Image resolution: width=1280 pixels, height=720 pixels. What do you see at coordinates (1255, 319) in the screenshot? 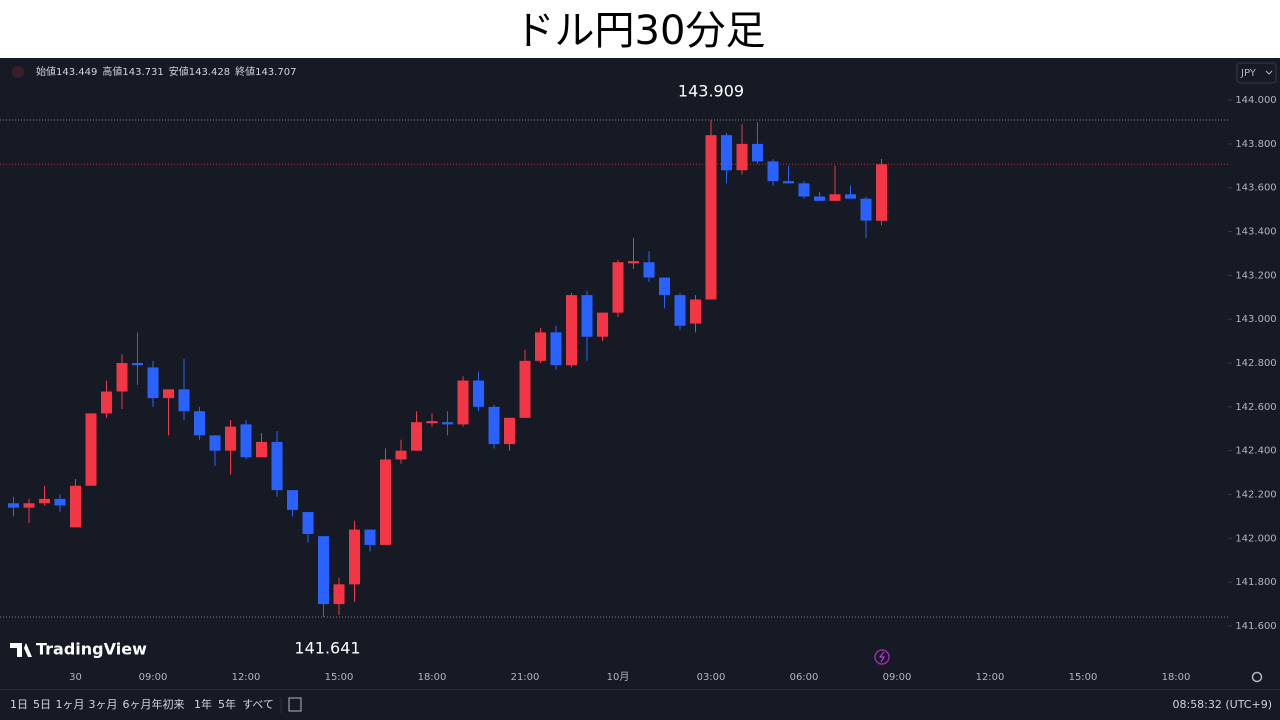
I see `y-tick-label: 143.000` at bounding box center [1255, 319].